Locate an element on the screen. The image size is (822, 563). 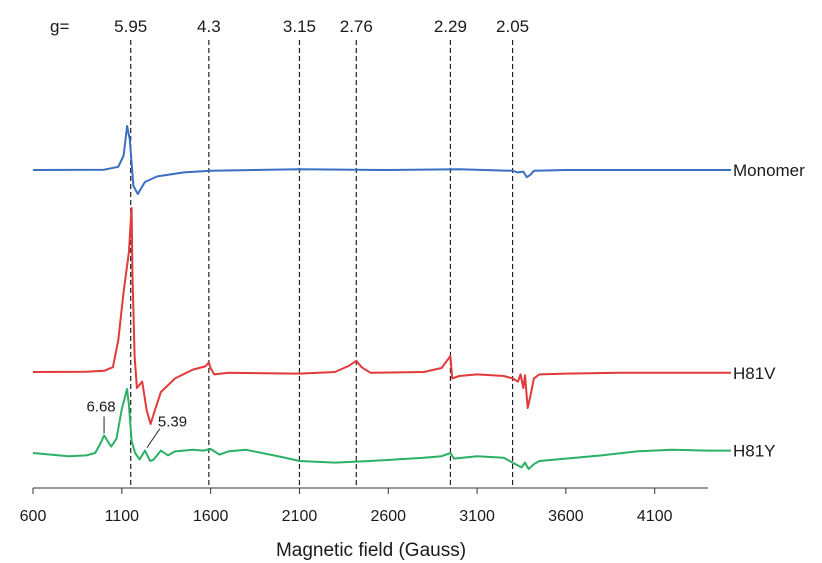
g-value-labels: g= 5.95 4.3 3.15 2.76 2.29 2.05 is located at coordinates (289, 26).